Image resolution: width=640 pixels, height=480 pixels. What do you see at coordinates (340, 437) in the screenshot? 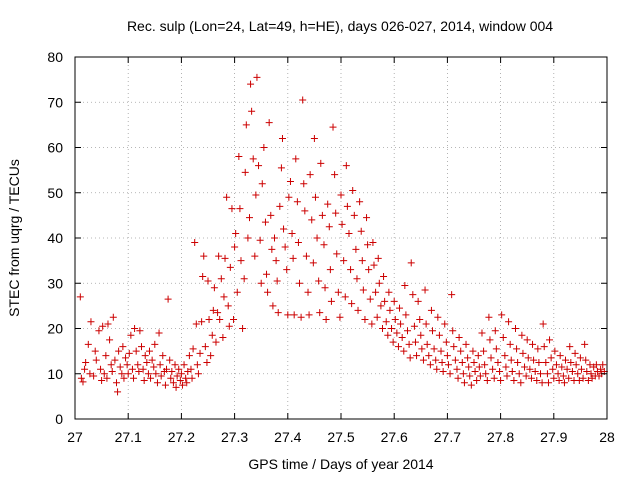
I see `x-tick-label: 27.5` at bounding box center [340, 437].